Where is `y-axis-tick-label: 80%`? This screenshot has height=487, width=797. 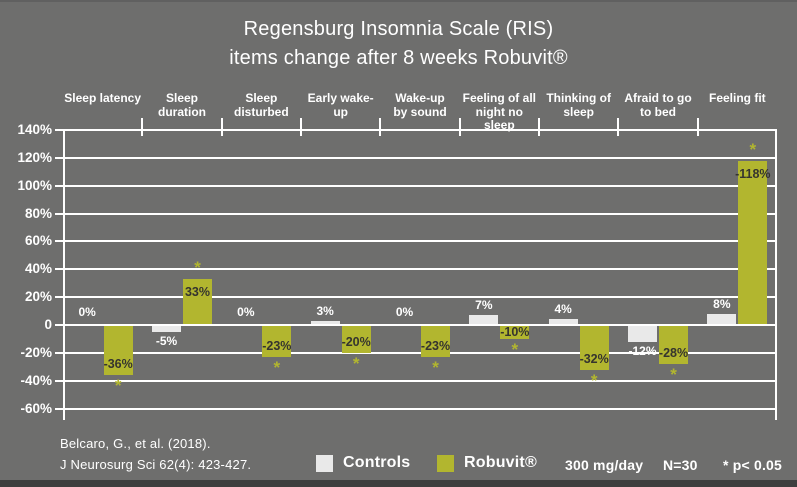
y-axis-tick-label: 80% is located at coordinates (38, 213).